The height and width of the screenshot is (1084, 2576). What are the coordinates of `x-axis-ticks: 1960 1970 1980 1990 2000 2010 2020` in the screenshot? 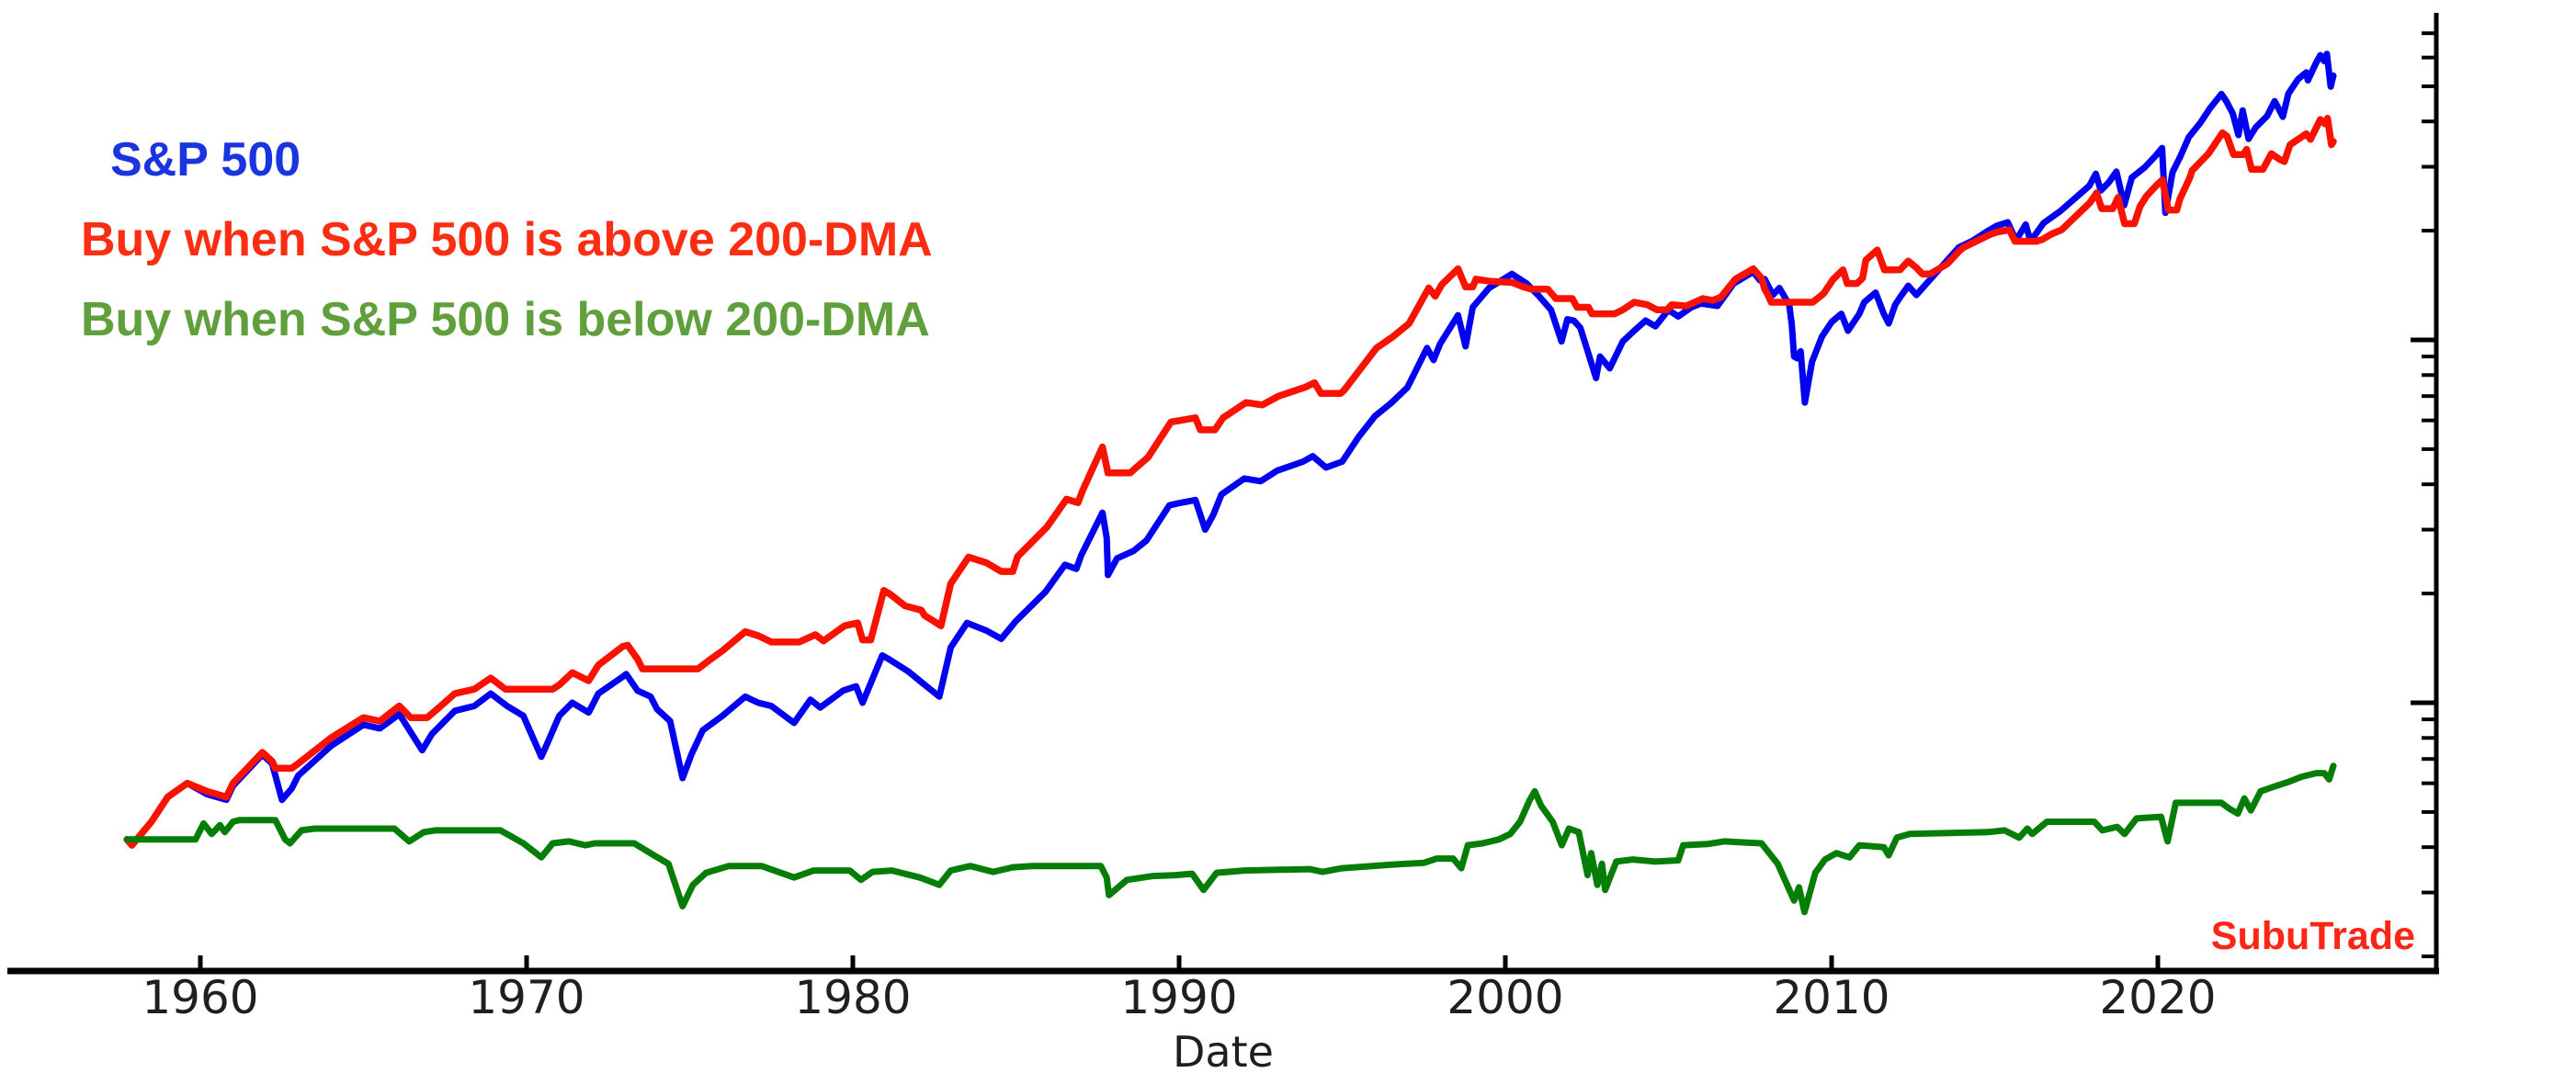 It's located at (1179, 989).